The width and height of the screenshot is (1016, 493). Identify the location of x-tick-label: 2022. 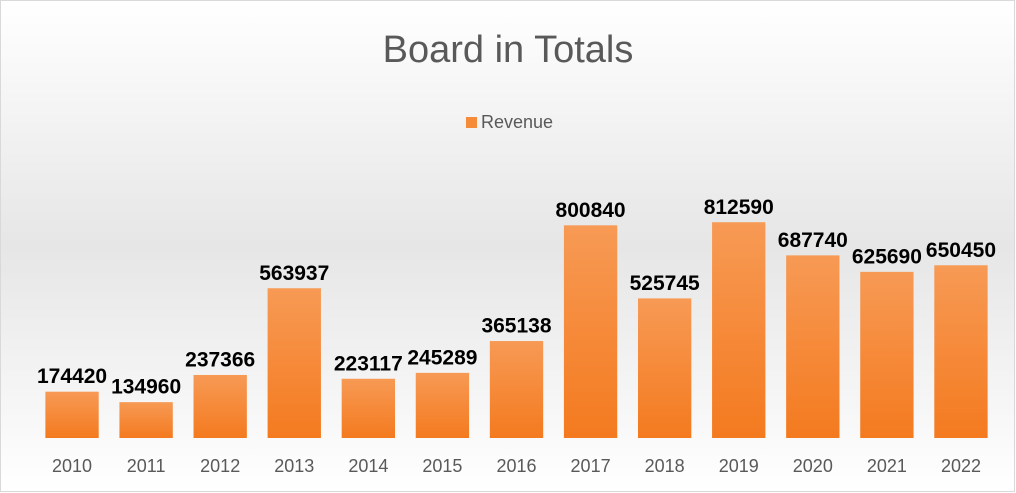
(961, 466).